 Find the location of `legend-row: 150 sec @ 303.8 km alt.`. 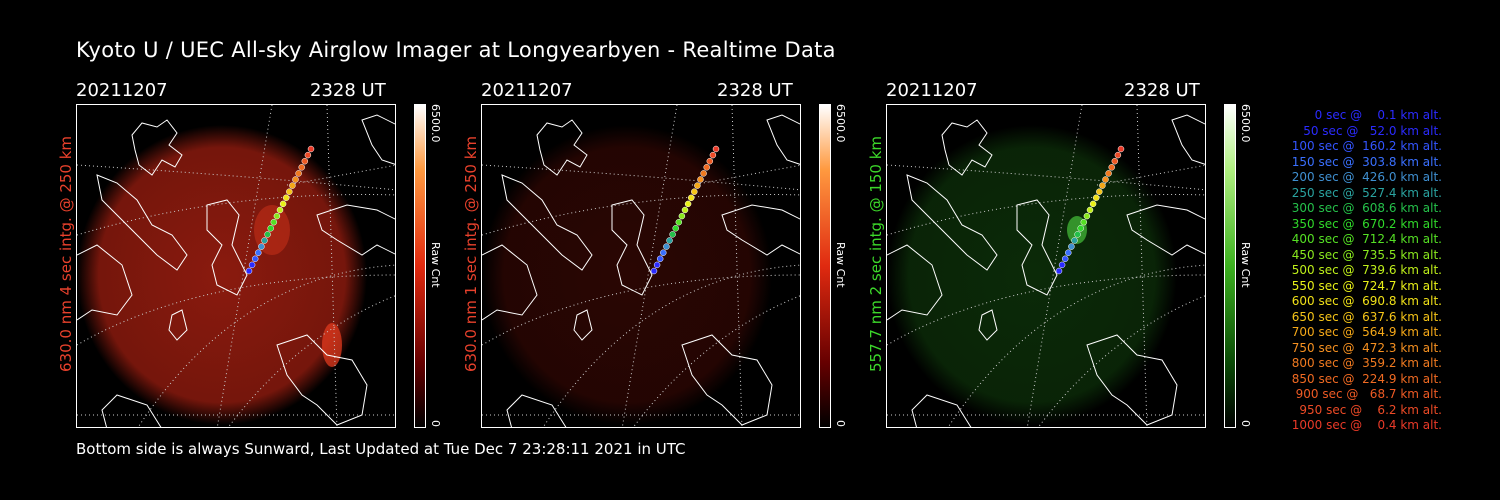

legend-row: 150 sec @ 303.8 km alt. is located at coordinates (1364, 161).